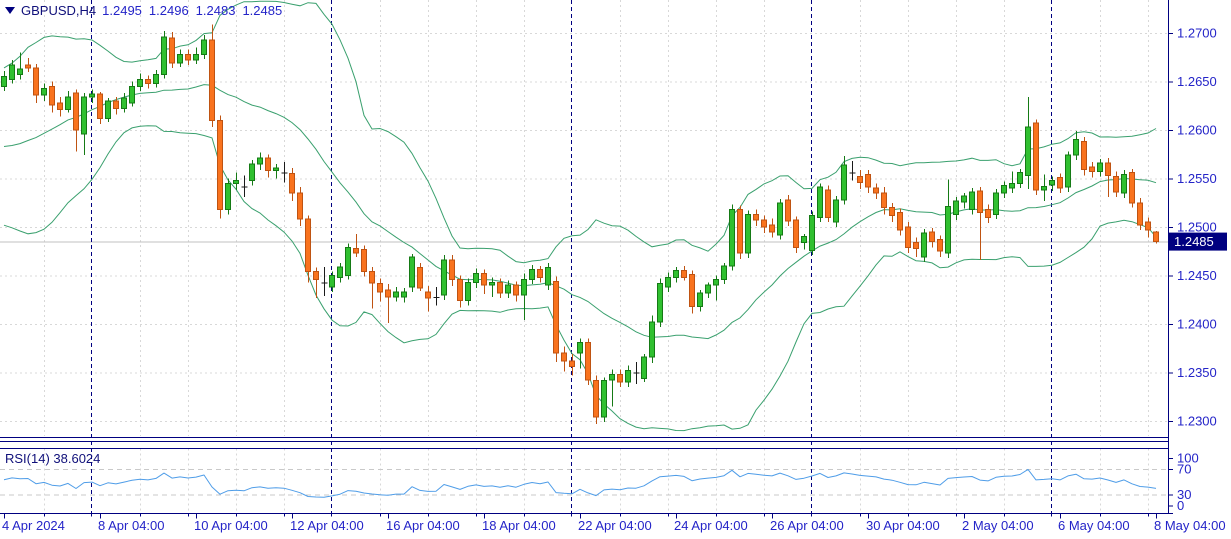 The height and width of the screenshot is (539, 1231). I want to click on time-tick-label: 10 Apr 04:00, so click(231, 525).